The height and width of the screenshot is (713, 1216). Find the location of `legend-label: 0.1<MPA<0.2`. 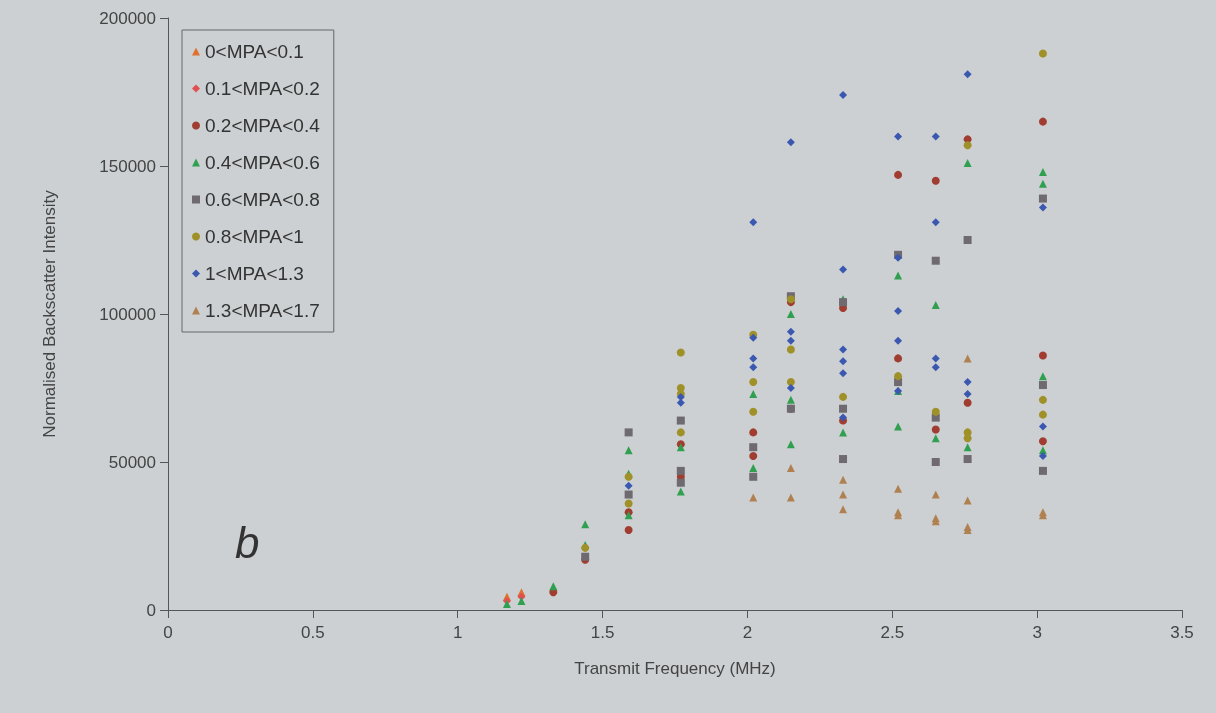

legend-label: 0.1<MPA<0.2 is located at coordinates (262, 88).